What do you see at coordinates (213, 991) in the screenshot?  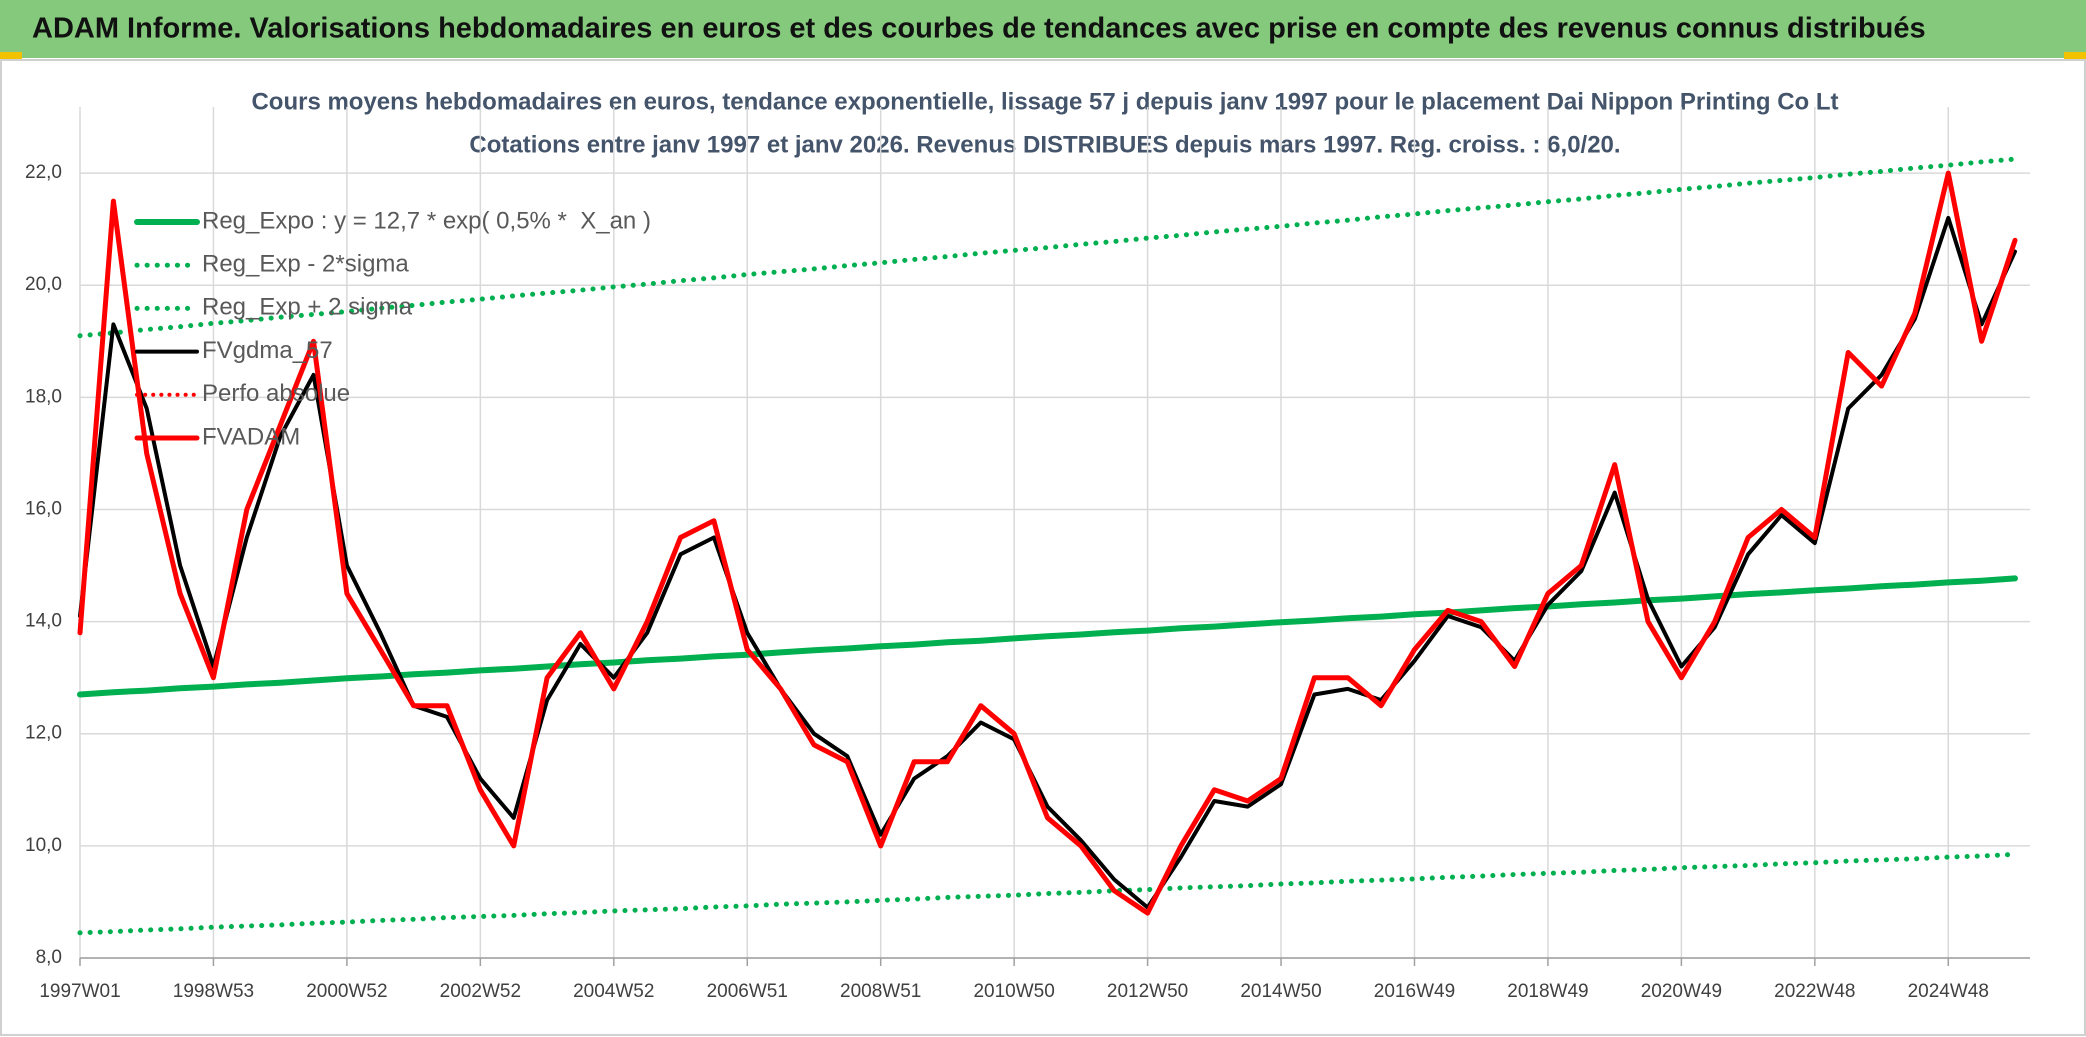 I see `x-tick-label: 1998W53` at bounding box center [213, 991].